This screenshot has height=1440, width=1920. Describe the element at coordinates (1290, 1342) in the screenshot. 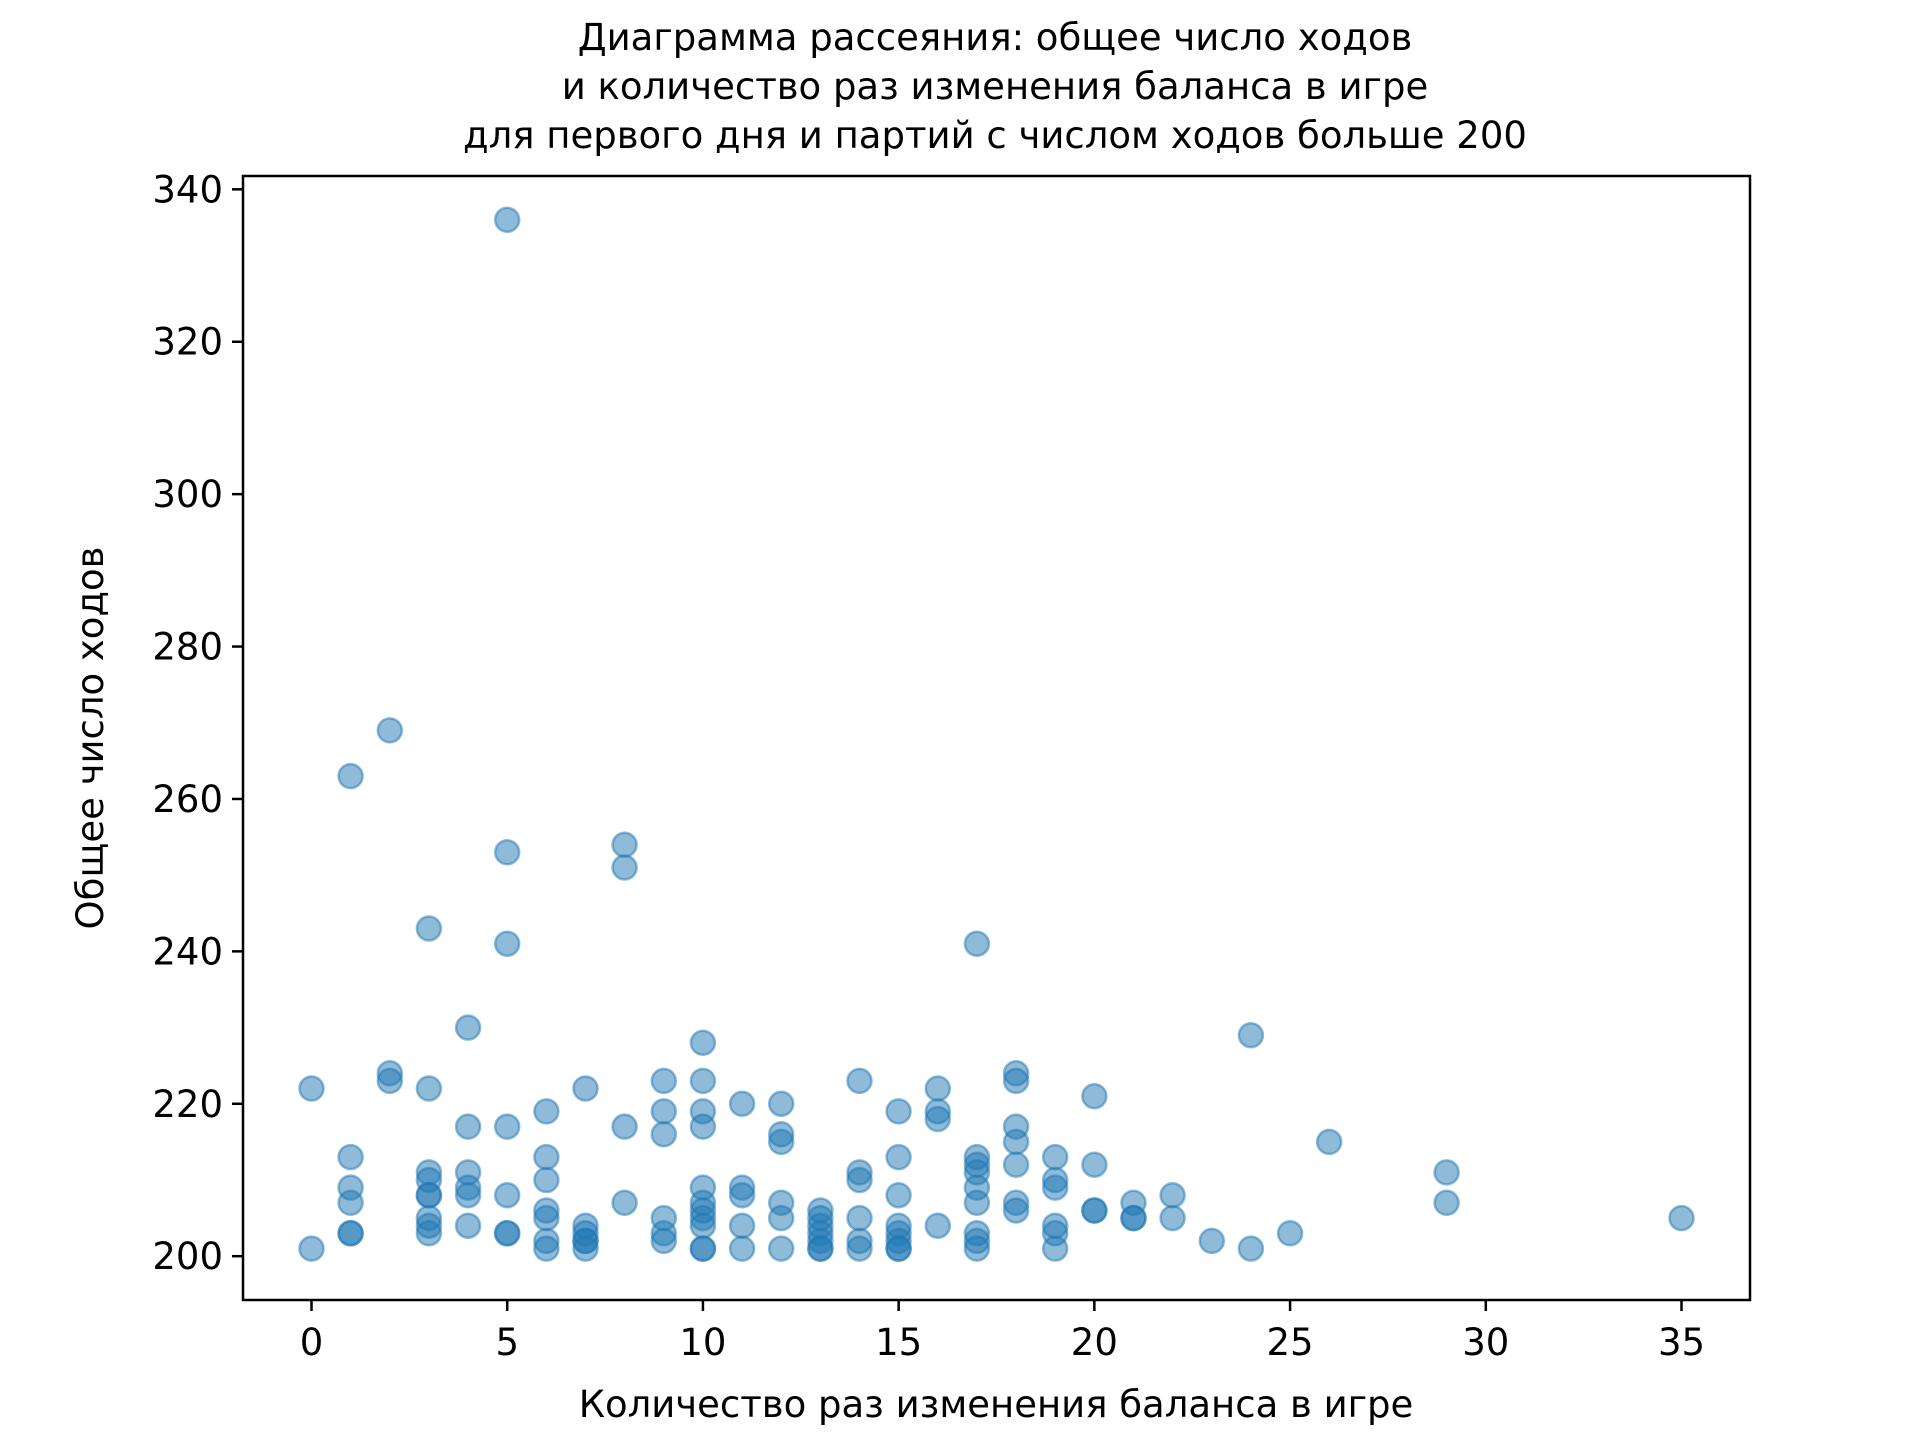

I see `x-tick-label: 25` at that location.